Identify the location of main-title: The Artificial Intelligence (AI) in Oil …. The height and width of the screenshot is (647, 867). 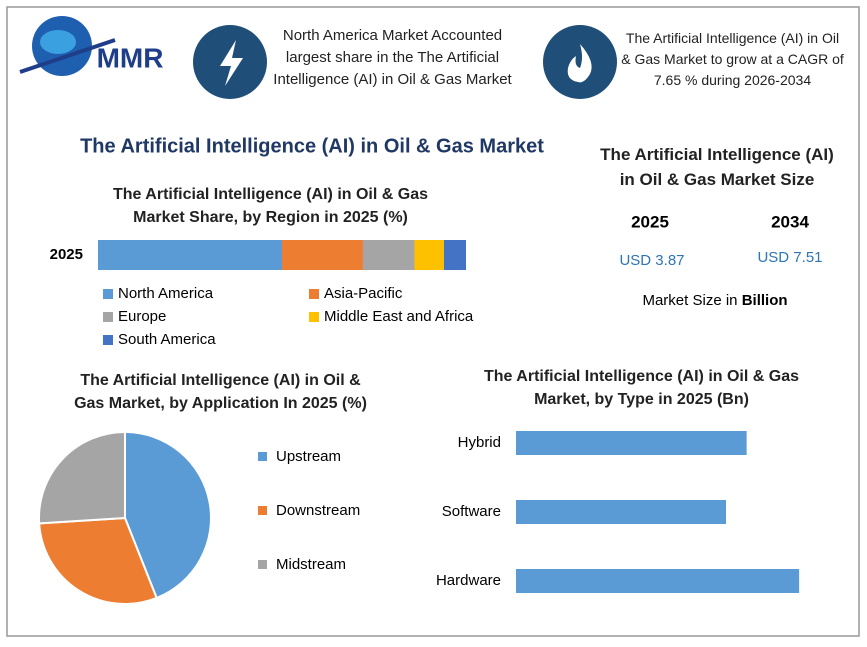
(312, 146).